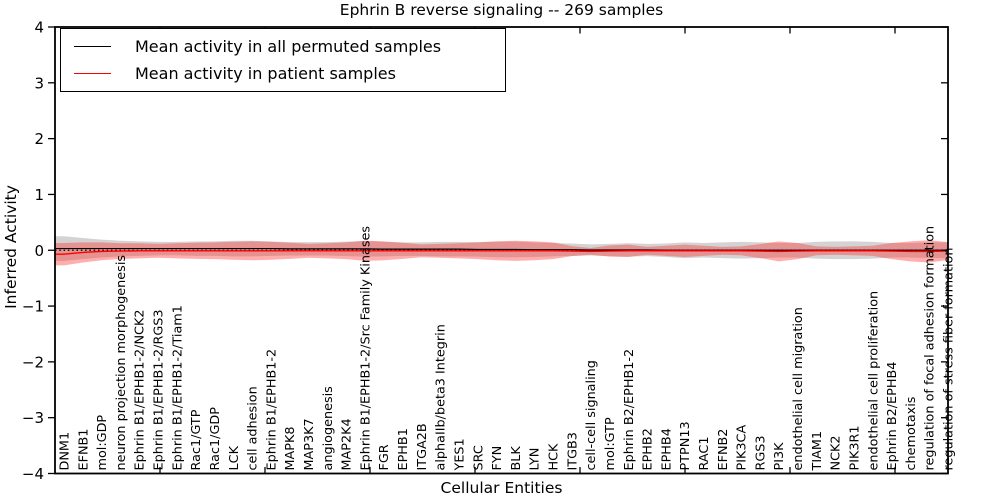 This screenshot has width=1000, height=500. Describe the element at coordinates (140, 389) in the screenshot. I see `x-category-label: Ephrin B1/EPHB1-2/NCK2` at that location.